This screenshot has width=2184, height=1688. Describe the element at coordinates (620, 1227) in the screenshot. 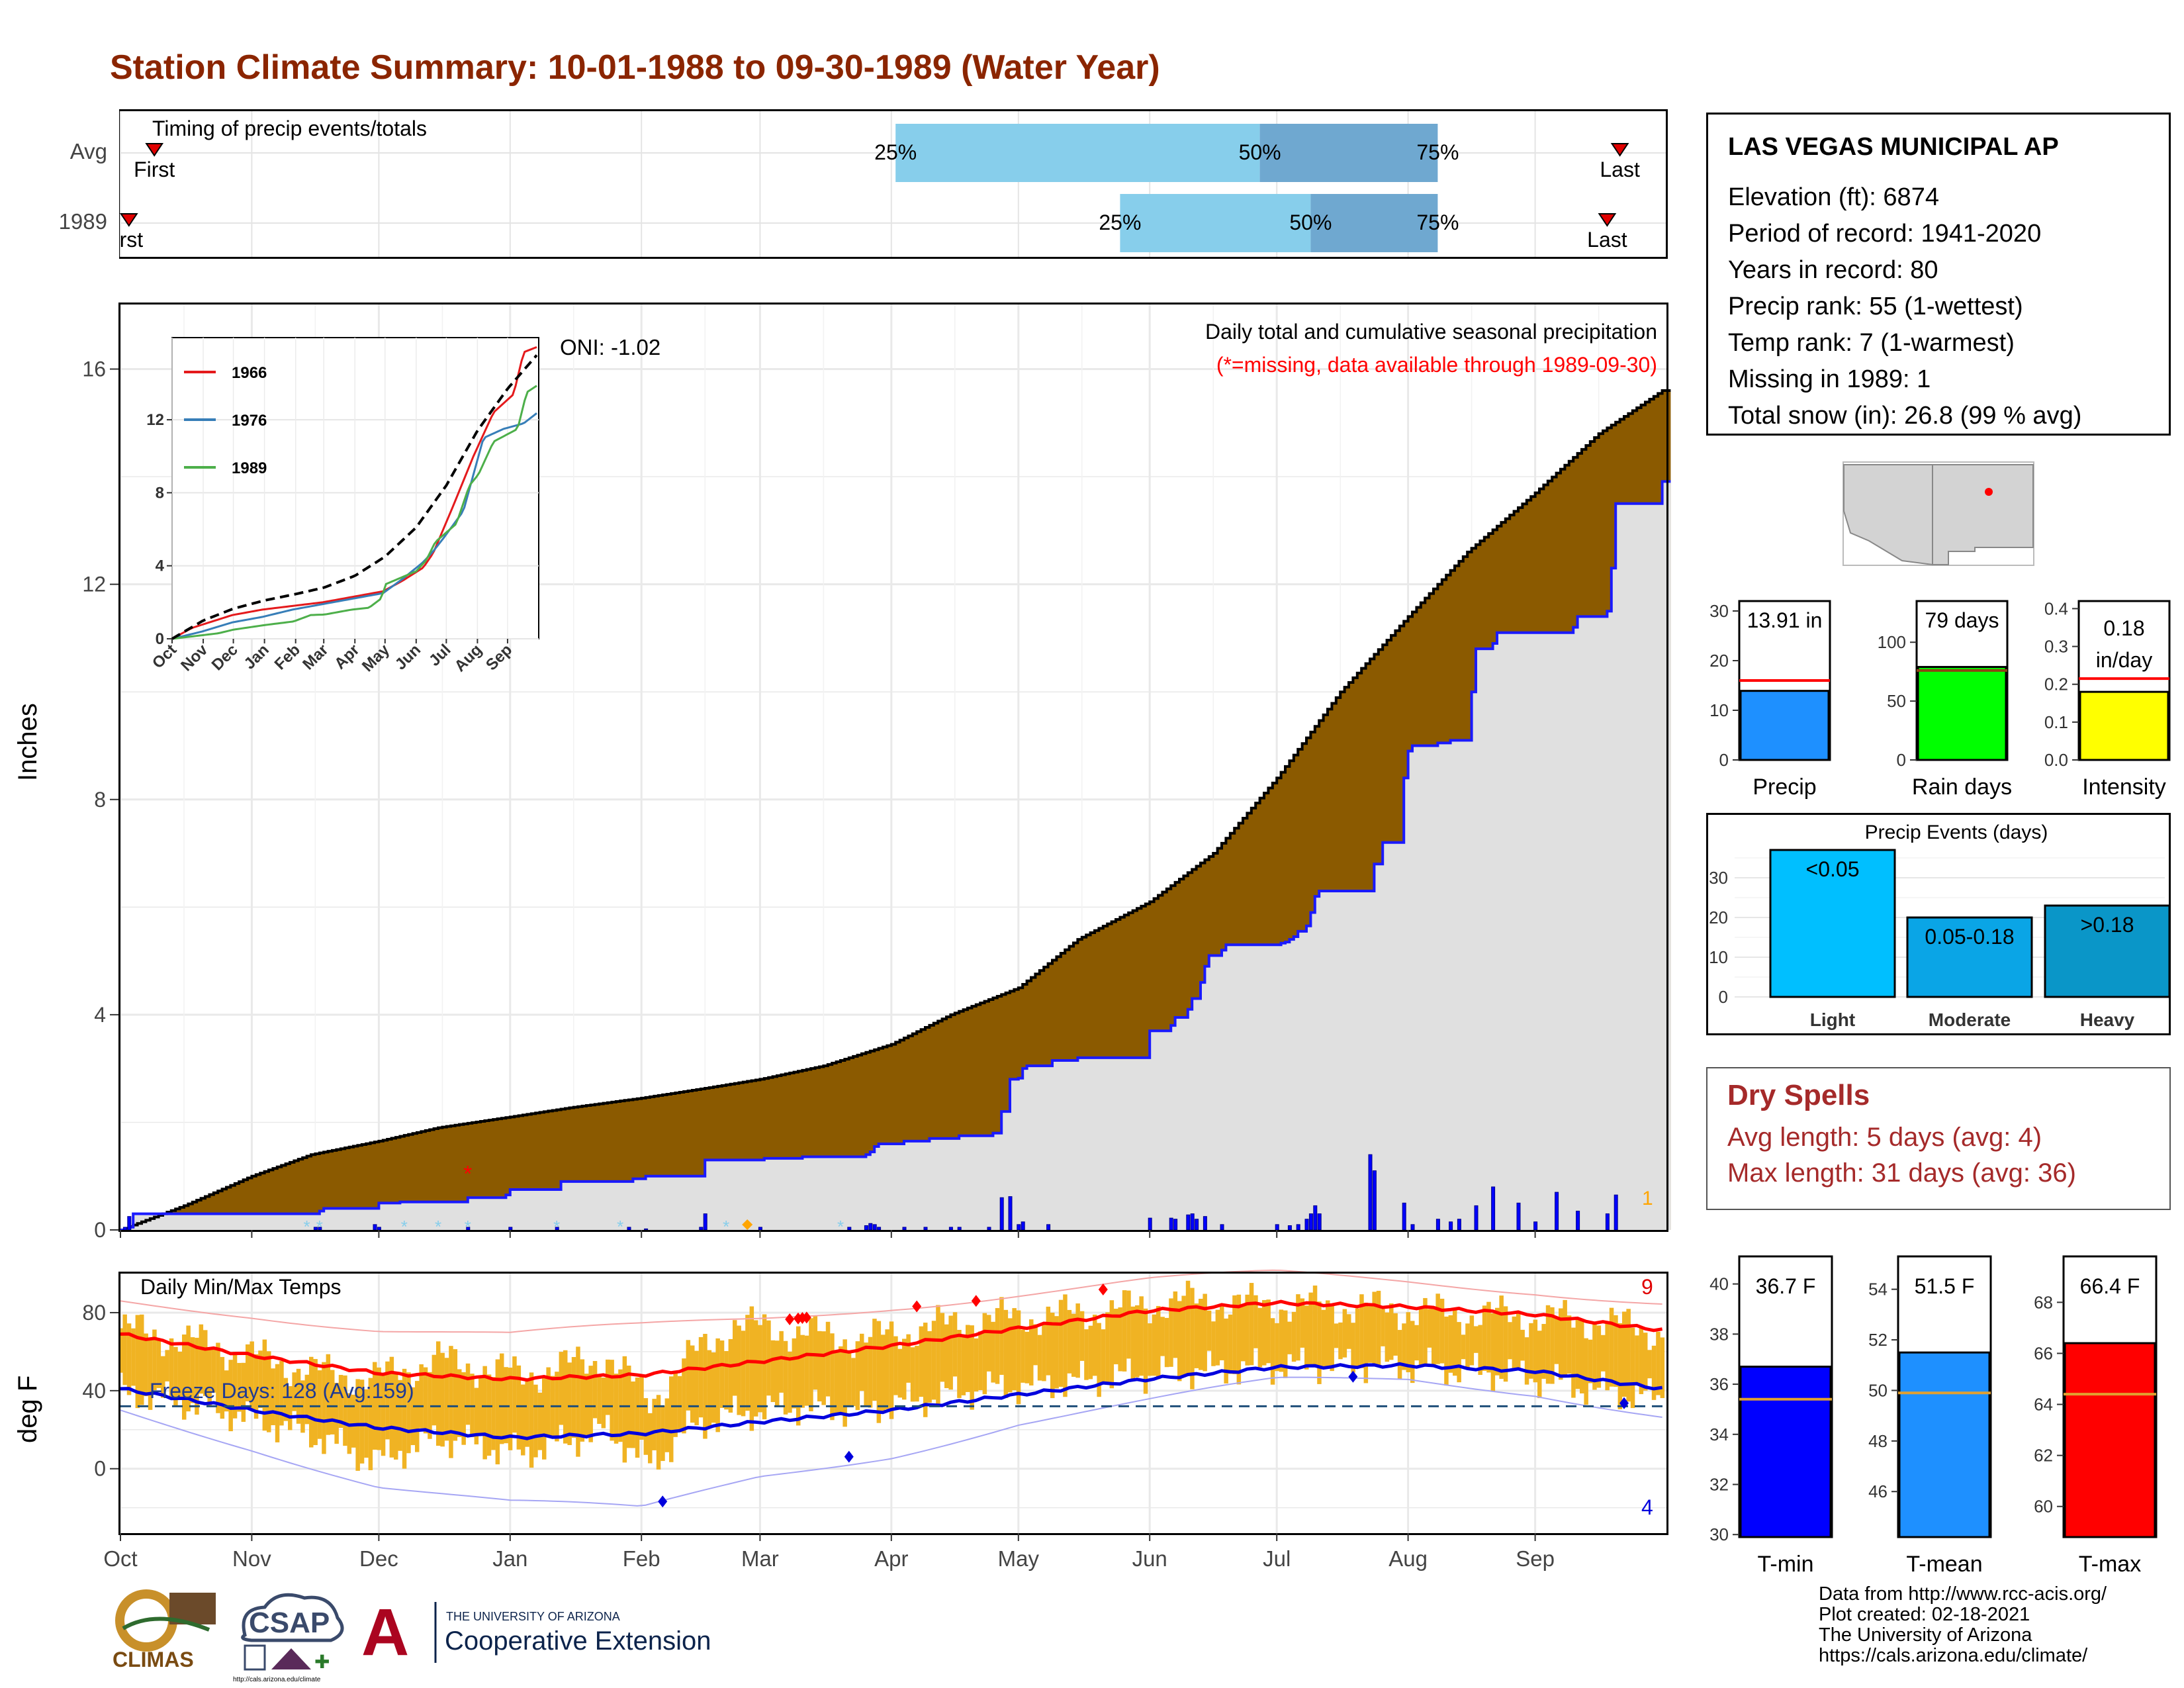

I see `snow-marker: *` at that location.